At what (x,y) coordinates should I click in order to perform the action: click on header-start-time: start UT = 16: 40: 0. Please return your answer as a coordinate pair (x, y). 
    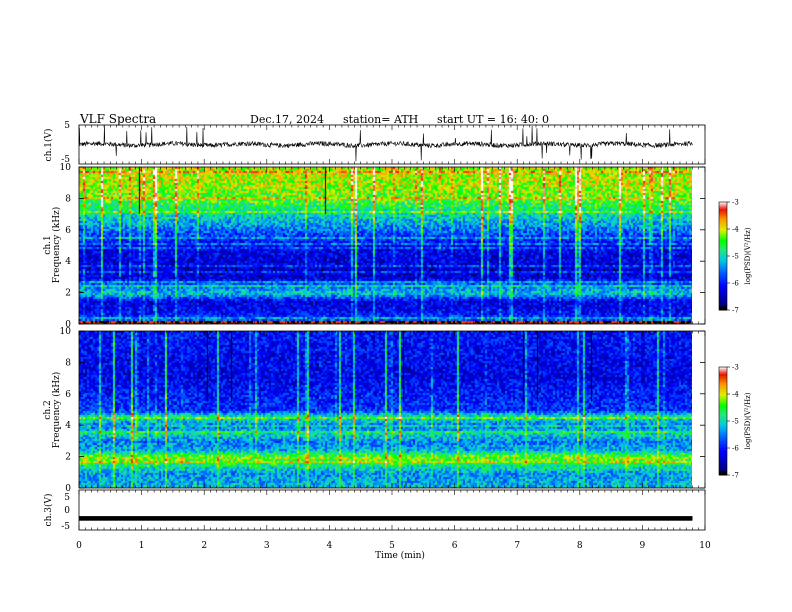
    Looking at the image, I should click on (493, 119).